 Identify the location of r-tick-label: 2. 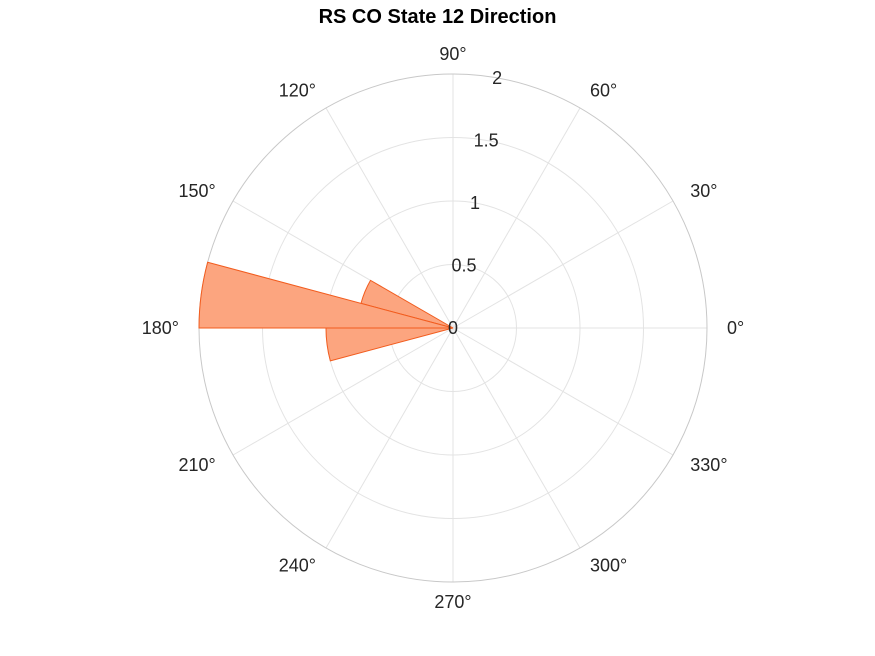
(497, 78).